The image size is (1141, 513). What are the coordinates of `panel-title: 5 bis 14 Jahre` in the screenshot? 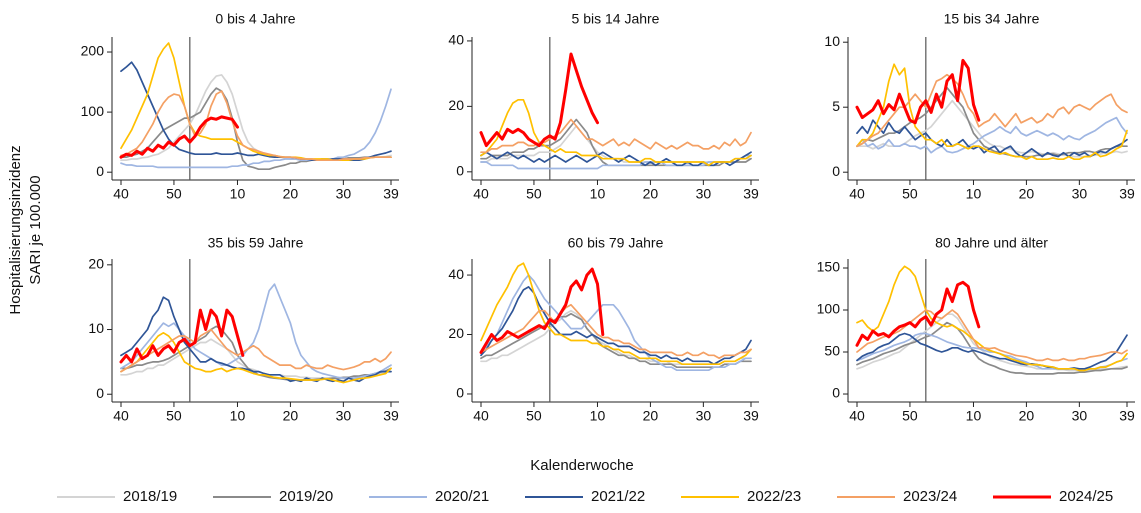 It's located at (616, 19).